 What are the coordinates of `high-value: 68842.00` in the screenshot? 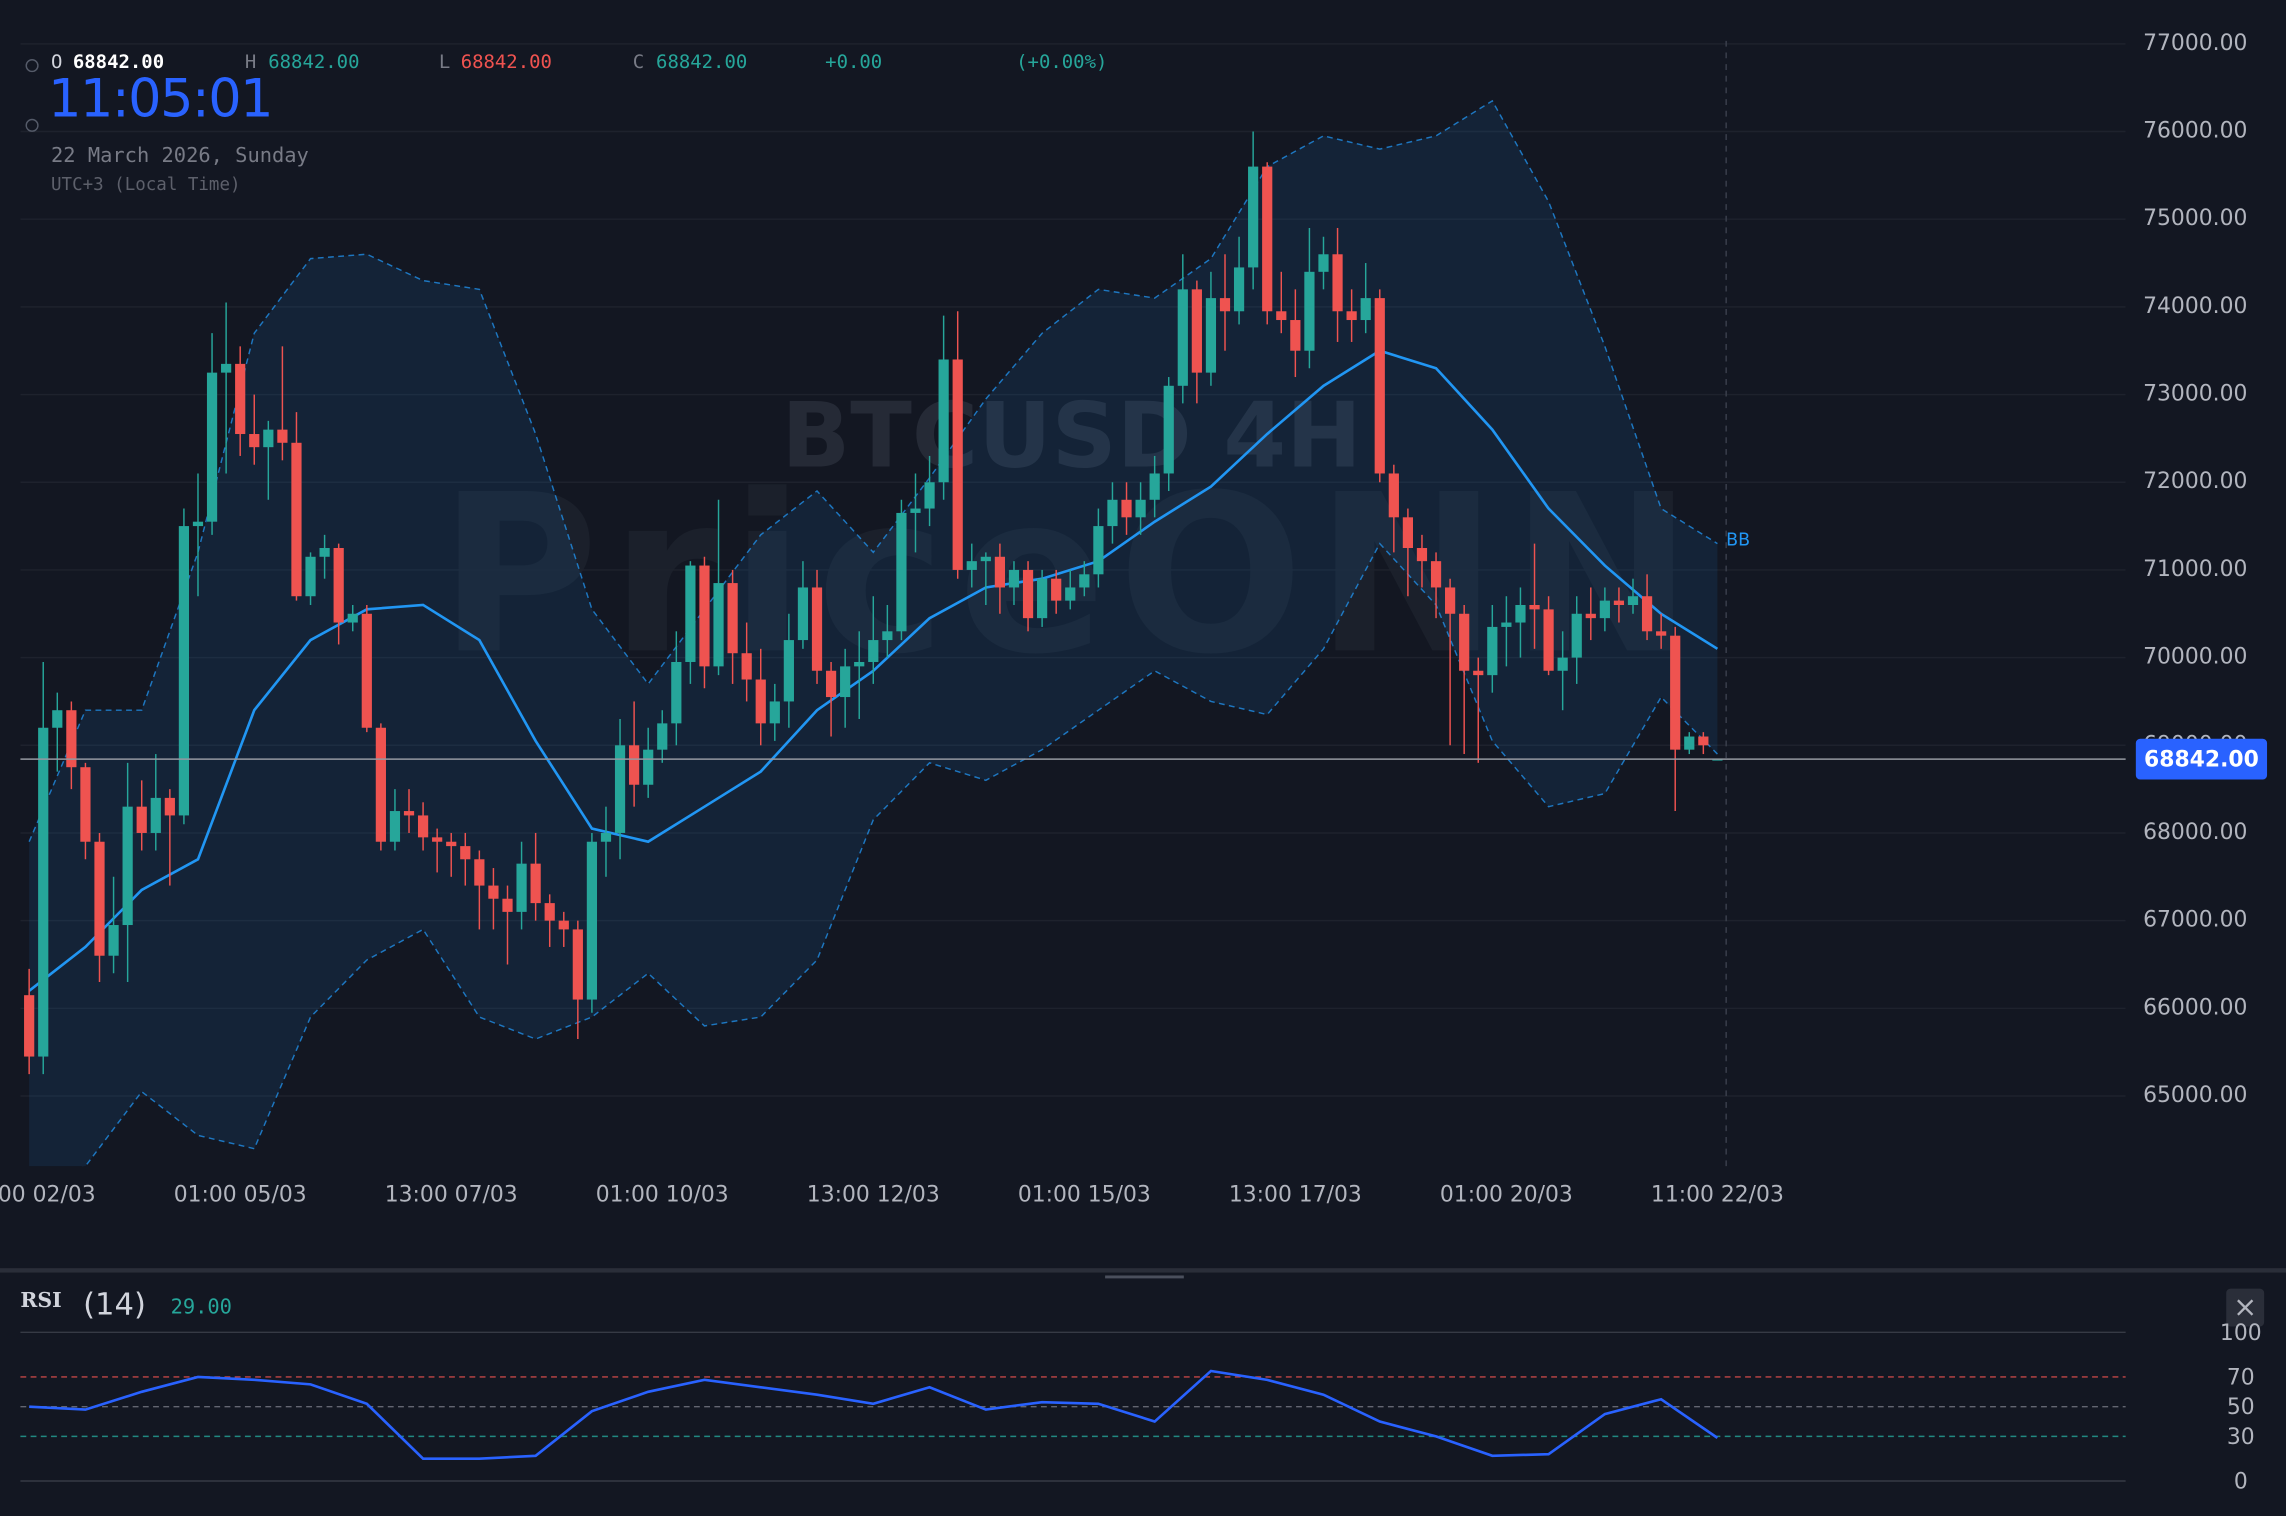 It's located at (313, 62).